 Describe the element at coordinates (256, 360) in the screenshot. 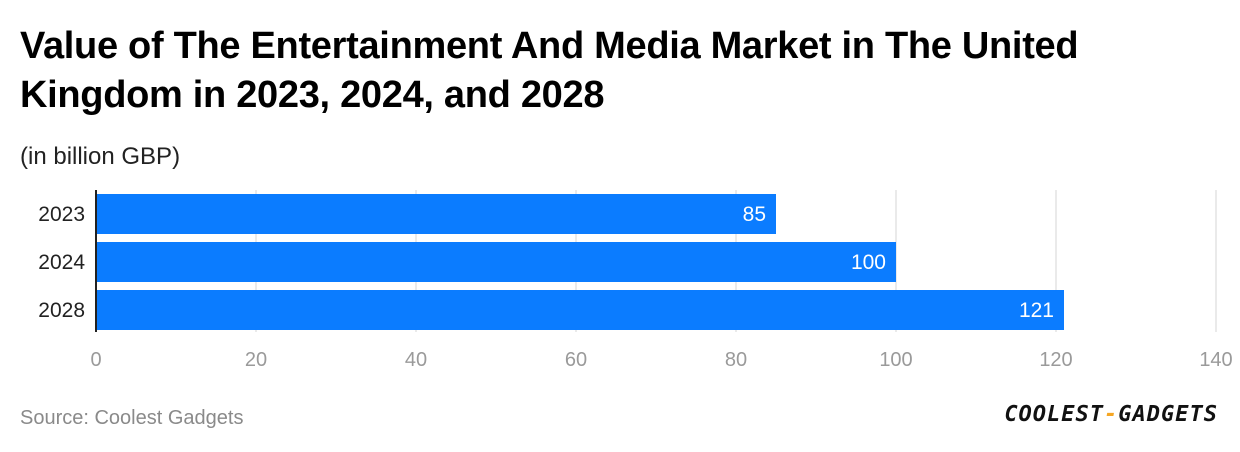

I see `x-tick-label: 20` at that location.